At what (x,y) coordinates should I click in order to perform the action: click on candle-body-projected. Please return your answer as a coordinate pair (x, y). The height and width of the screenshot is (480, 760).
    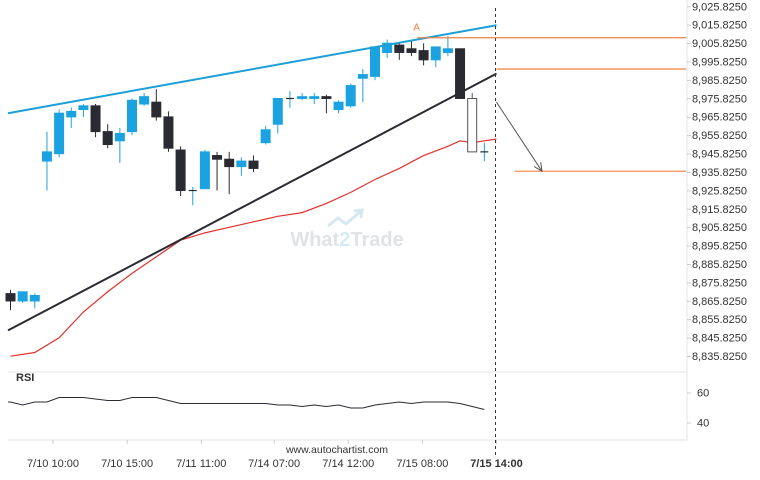
    Looking at the image, I should click on (472, 125).